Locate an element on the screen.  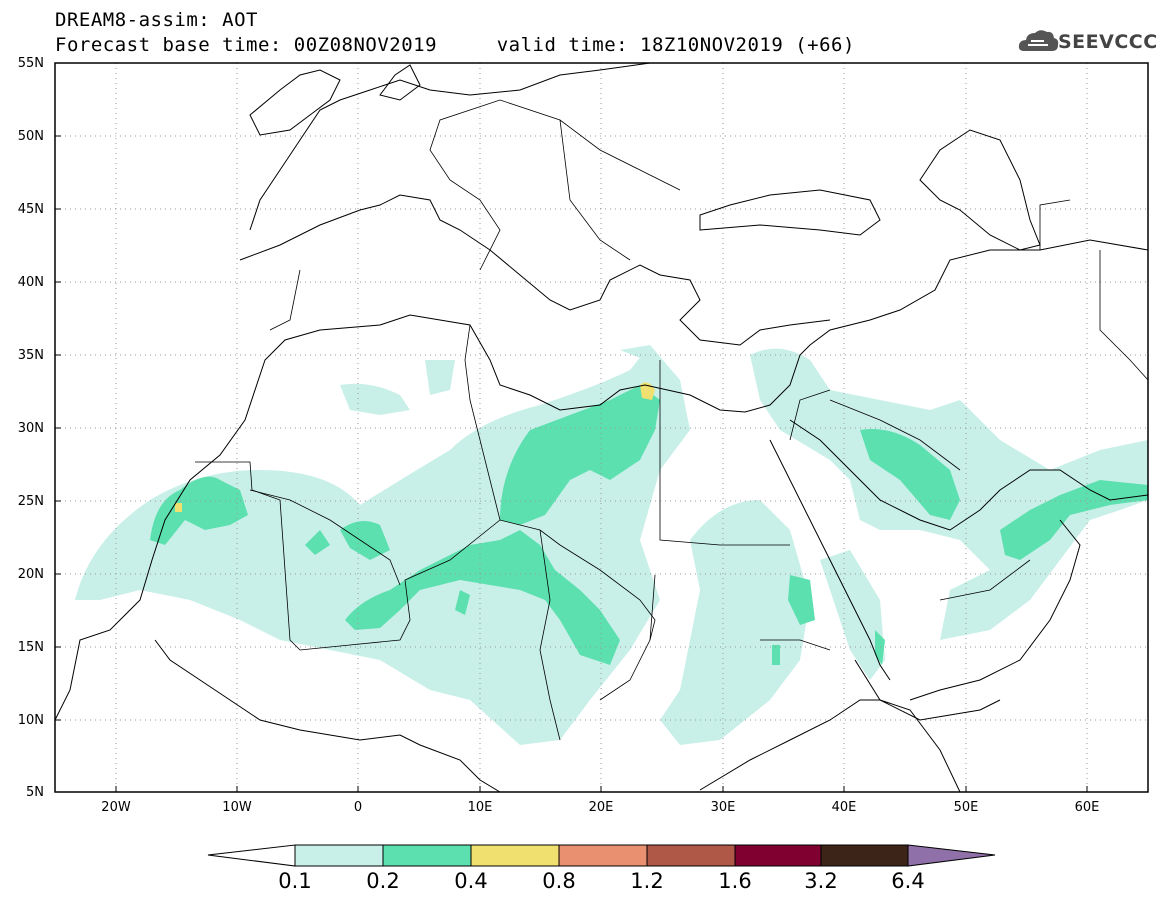
colorbar-bin-3.2 is located at coordinates (864, 855).